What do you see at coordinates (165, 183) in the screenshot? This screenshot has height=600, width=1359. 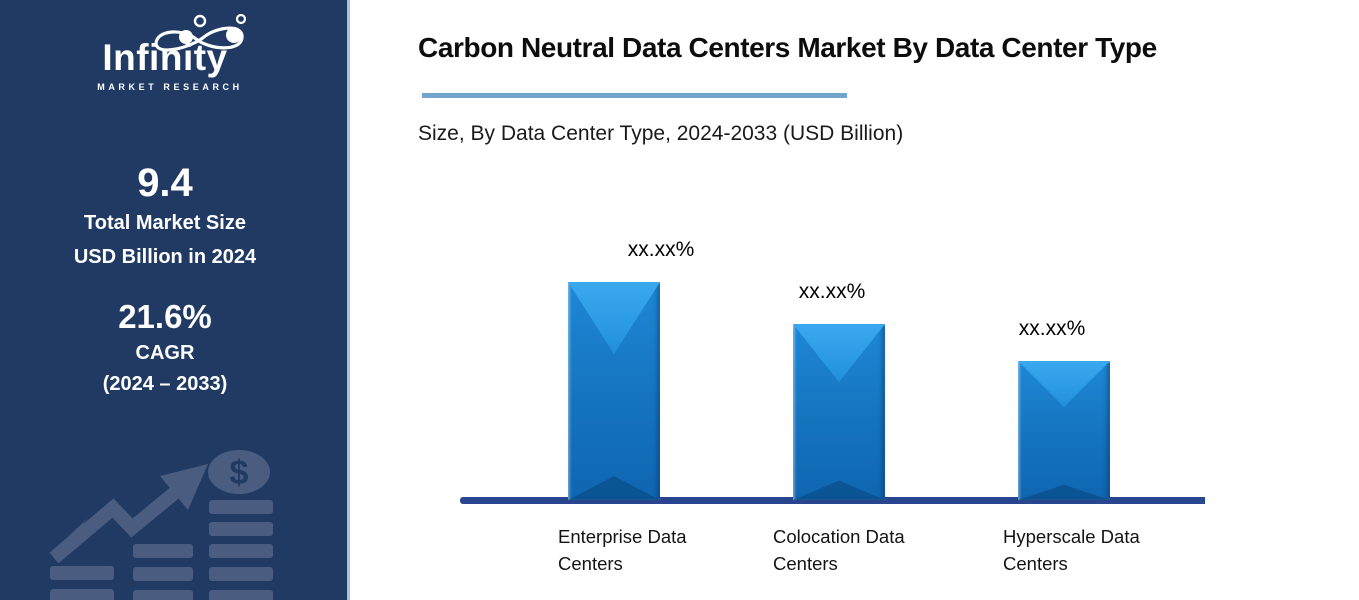 I see `market-size-value: 9.4` at bounding box center [165, 183].